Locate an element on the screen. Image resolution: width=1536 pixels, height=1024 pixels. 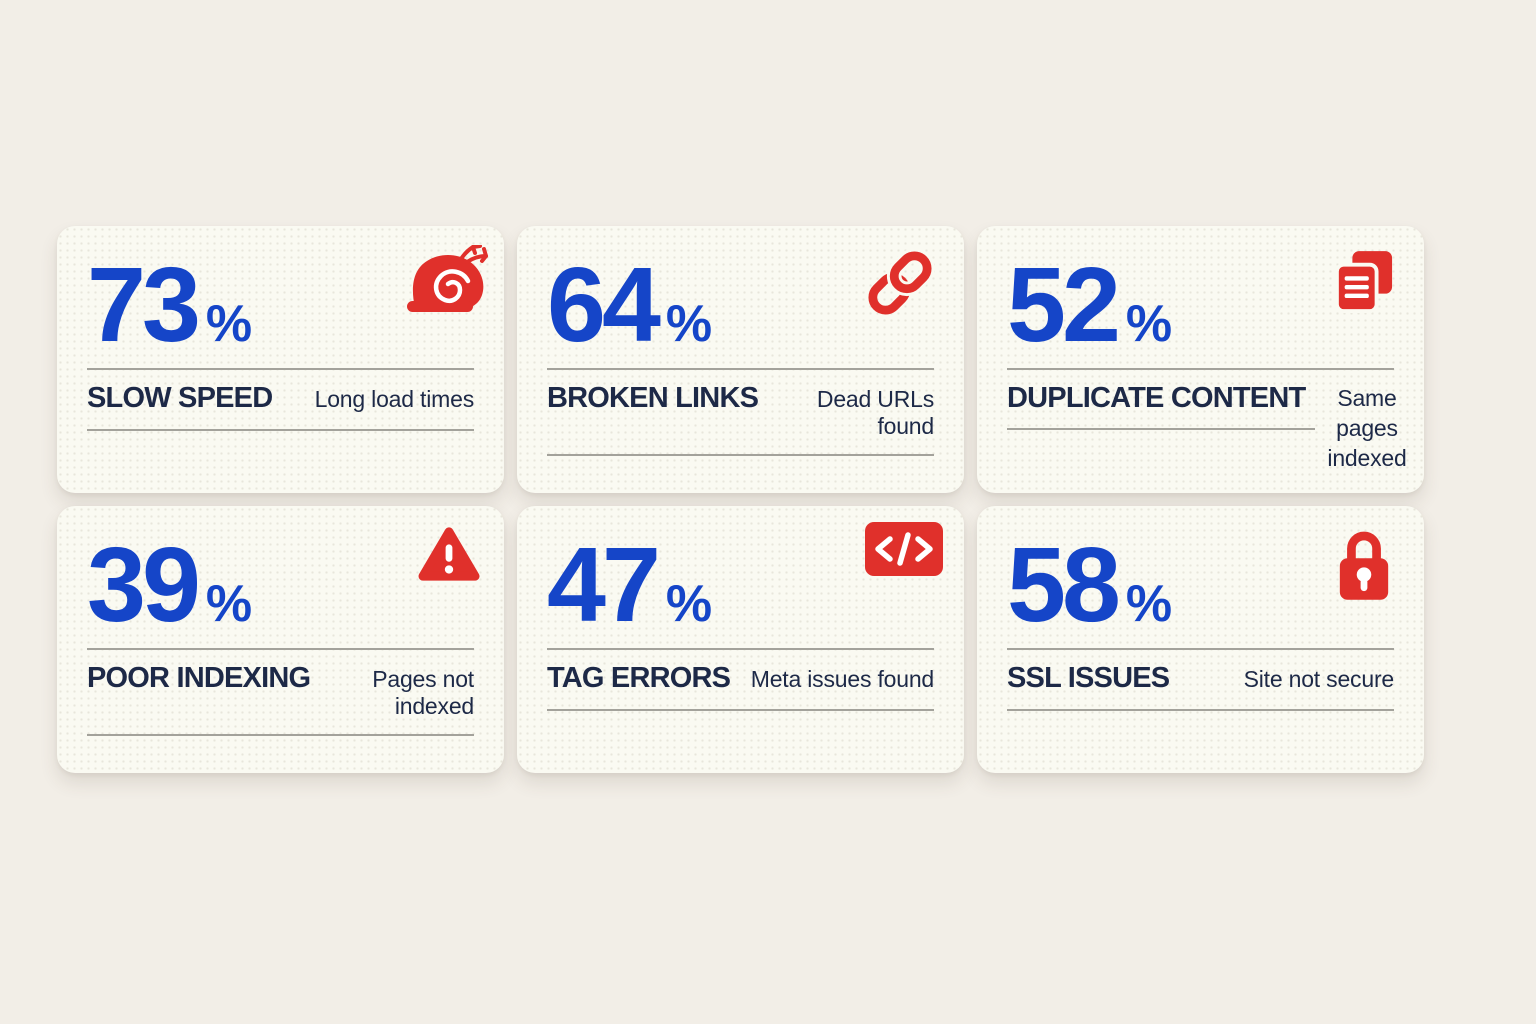
stat-title: DUPLICATE CONTENT is located at coordinates (1161, 406).